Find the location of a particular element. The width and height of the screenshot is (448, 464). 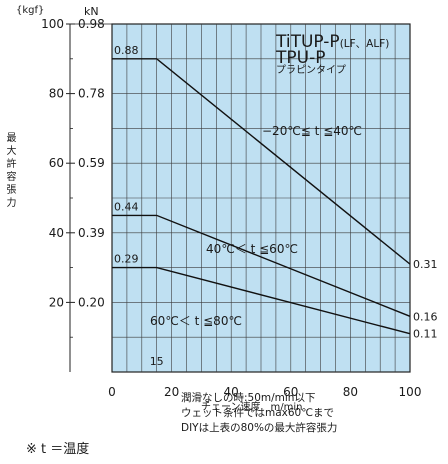

x-tick-label: 80 is located at coordinates (350, 392).